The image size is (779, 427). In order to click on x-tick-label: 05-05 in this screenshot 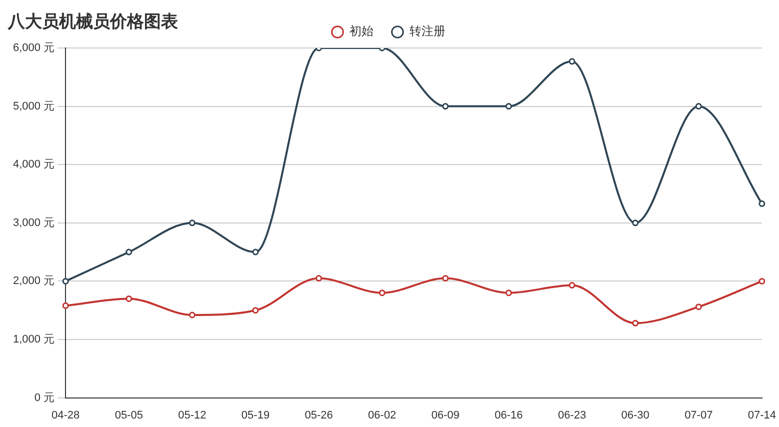, I will do `click(128, 415)`.